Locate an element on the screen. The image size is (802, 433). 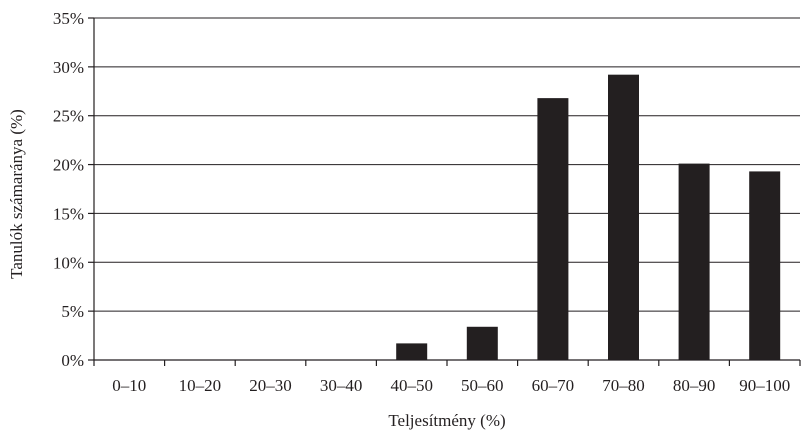
bar-60–70 is located at coordinates (553, 229).